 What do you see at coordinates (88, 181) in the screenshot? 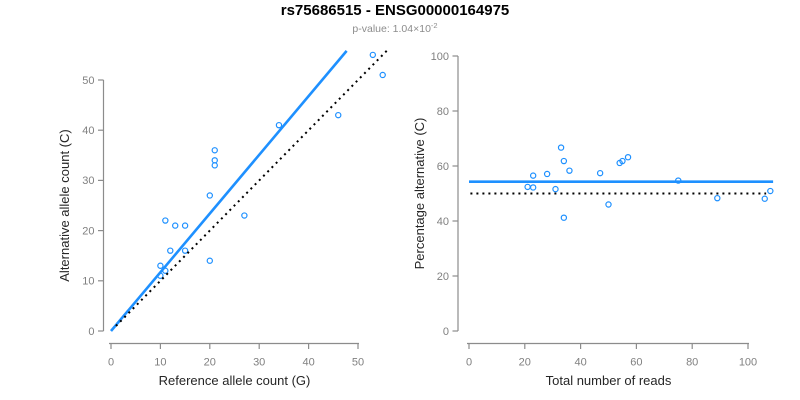
I see `y-tick-label: 30` at bounding box center [88, 181].